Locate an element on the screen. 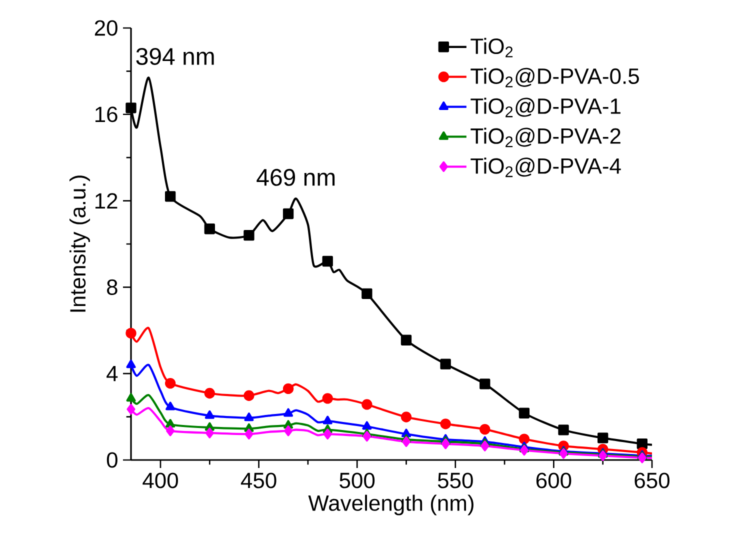  x-tick-label: 550 is located at coordinates (455, 480).